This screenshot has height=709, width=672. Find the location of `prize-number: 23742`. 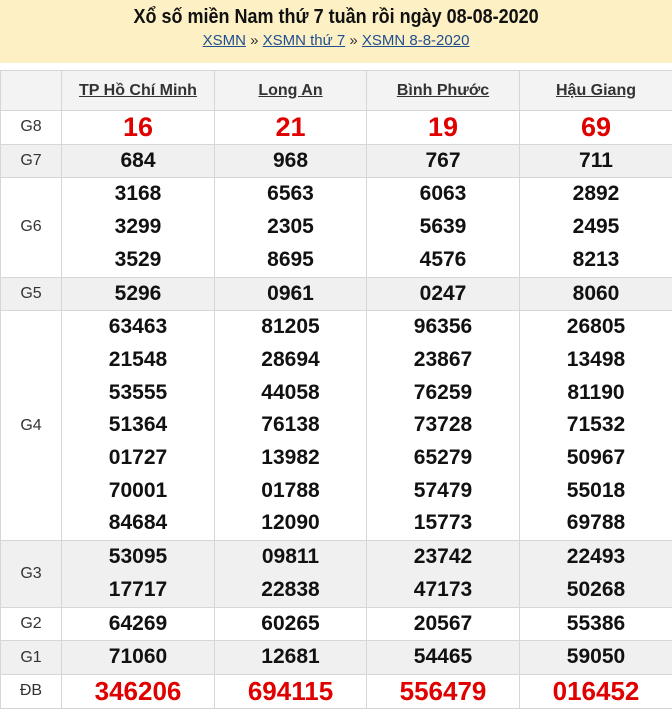

prize-number: 23742 is located at coordinates (443, 557).